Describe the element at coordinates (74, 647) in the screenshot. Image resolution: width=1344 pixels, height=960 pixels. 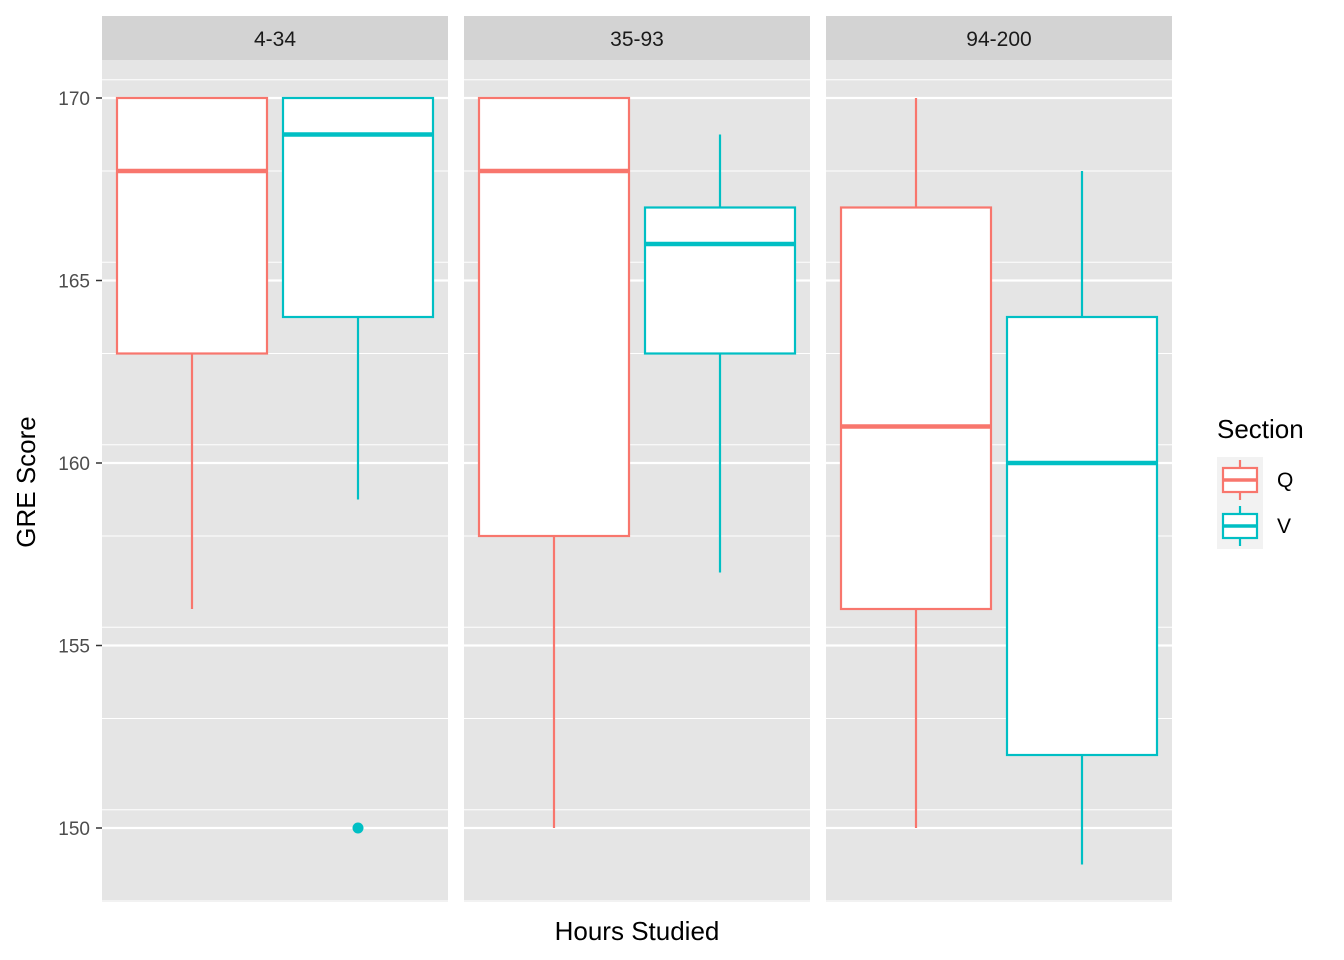
I see `y-tick-label: 155` at that location.